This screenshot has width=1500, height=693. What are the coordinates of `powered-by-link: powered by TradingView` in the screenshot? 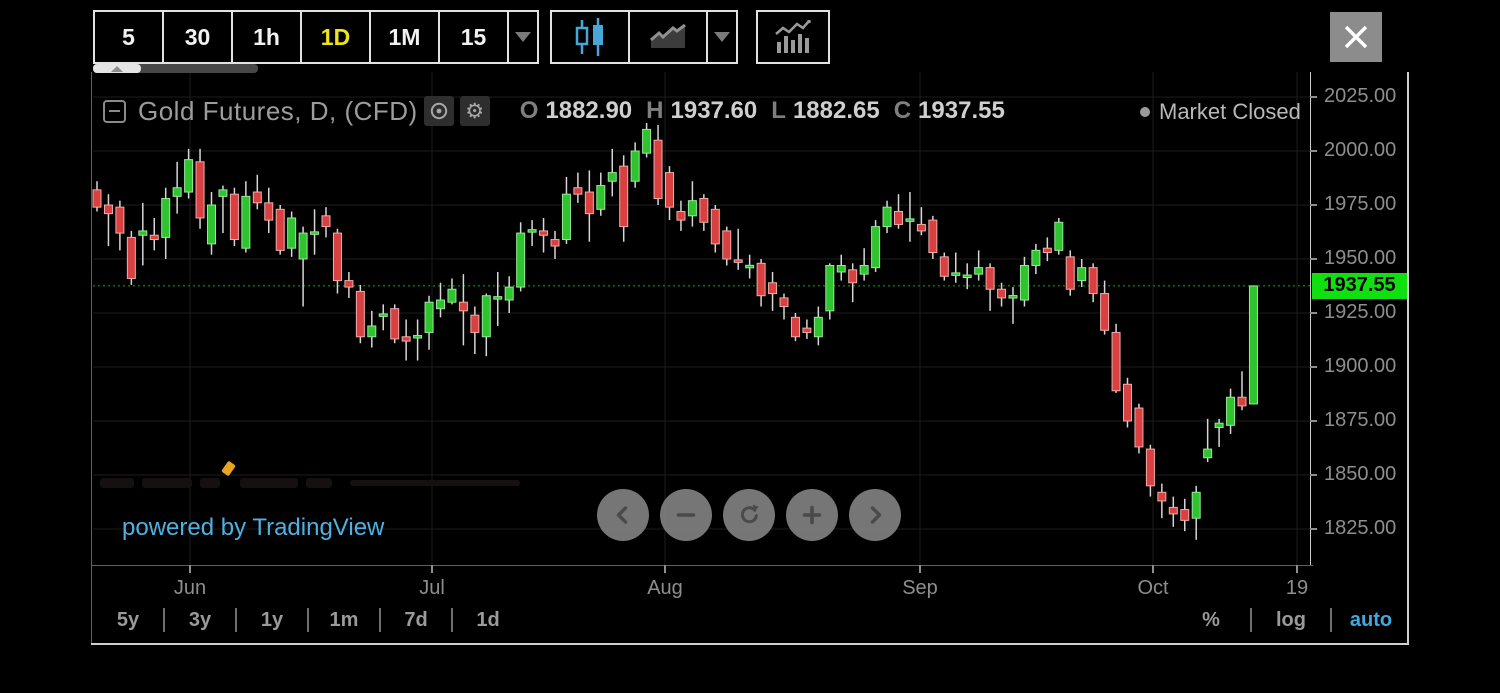 It's located at (253, 527).